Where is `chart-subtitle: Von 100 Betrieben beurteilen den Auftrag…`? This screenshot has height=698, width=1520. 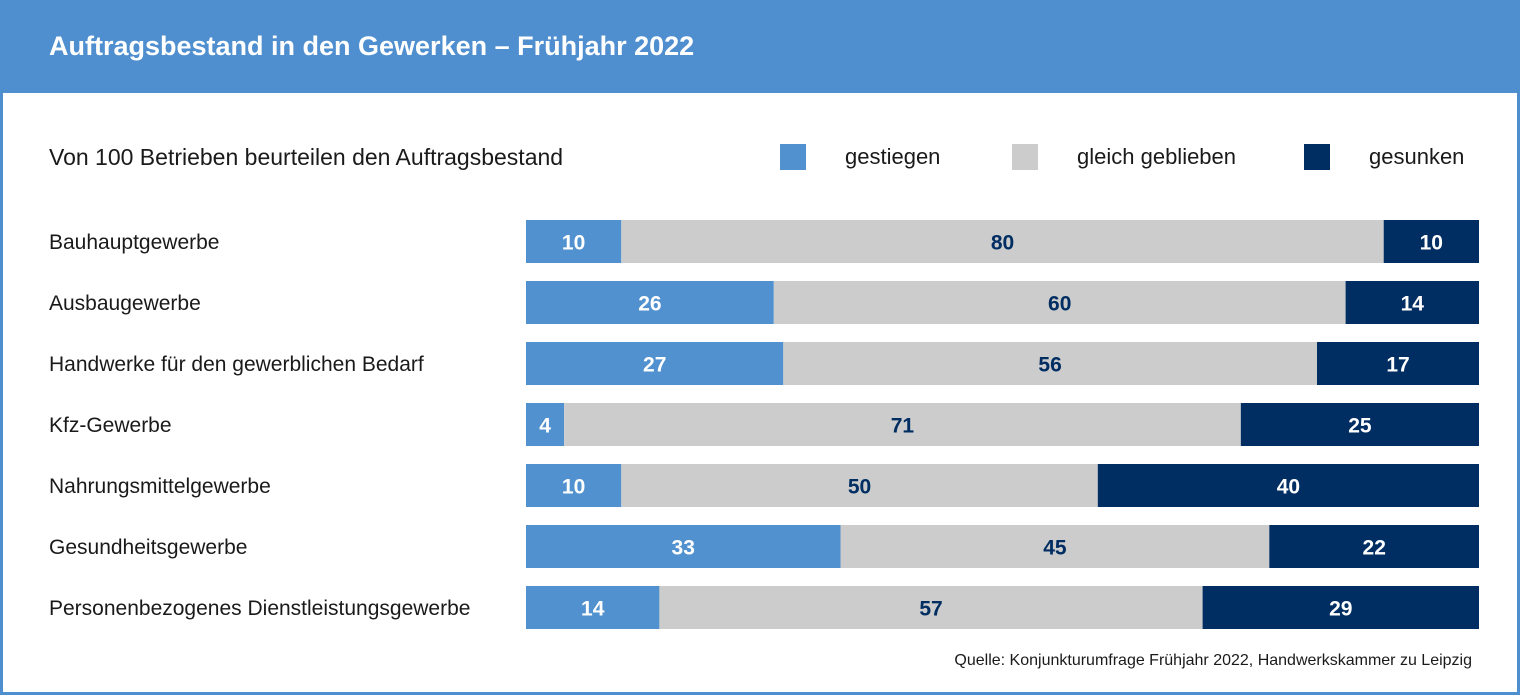
chart-subtitle: Von 100 Betrieben beurteilen den Auftrag… is located at coordinates (306, 157).